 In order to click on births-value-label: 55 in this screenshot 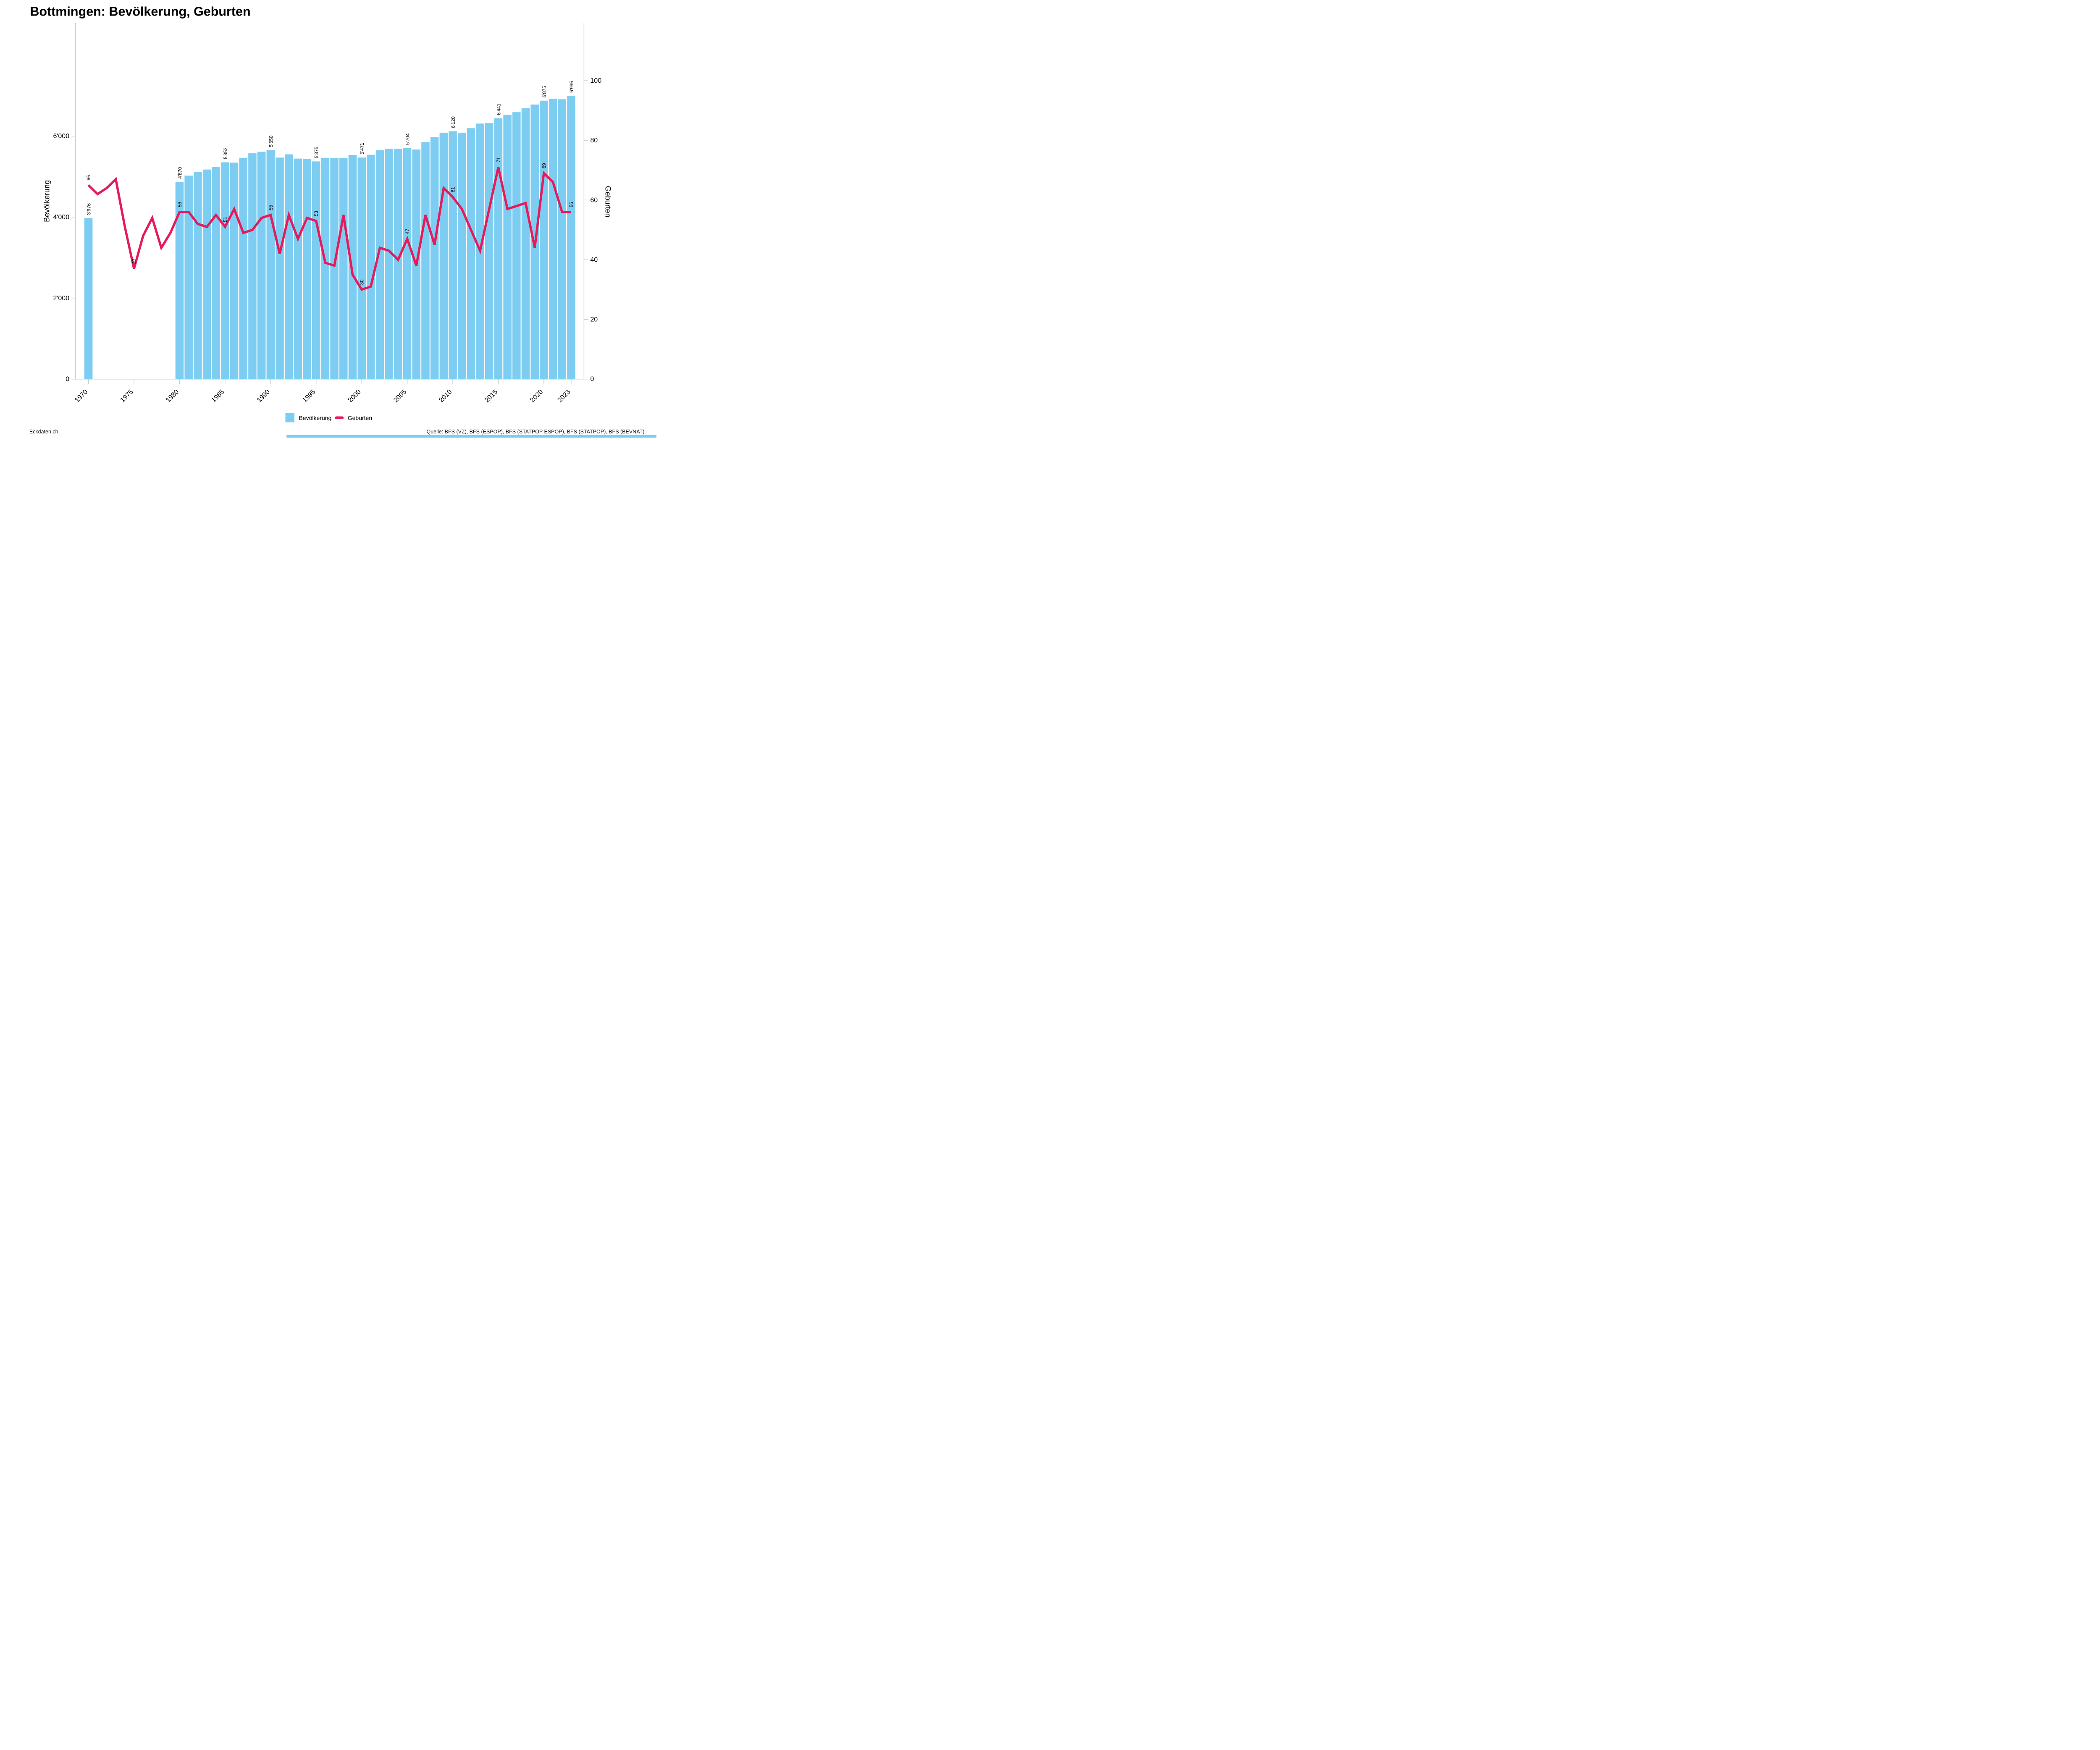, I will do `click(271, 207)`.